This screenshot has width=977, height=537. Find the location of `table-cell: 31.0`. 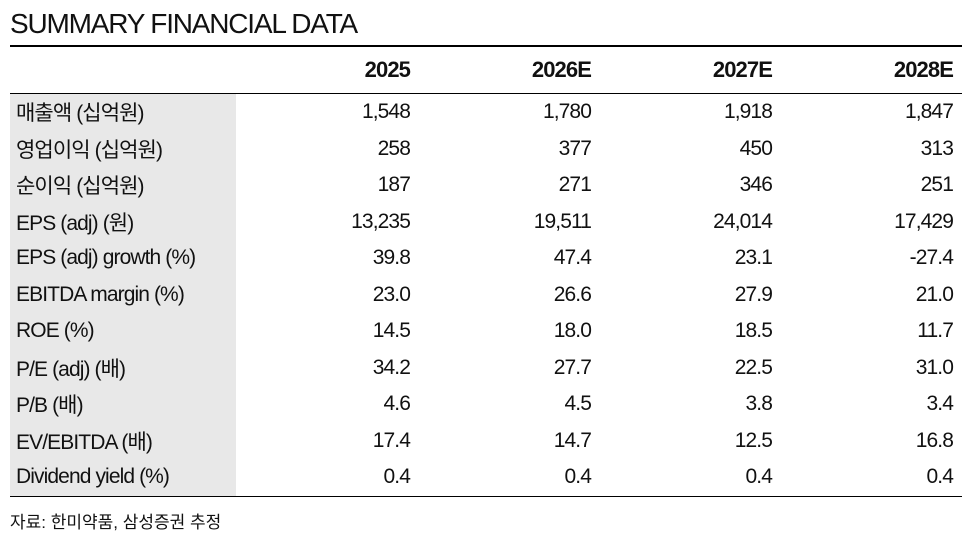

table-cell: 31.0 is located at coordinates (934, 367).